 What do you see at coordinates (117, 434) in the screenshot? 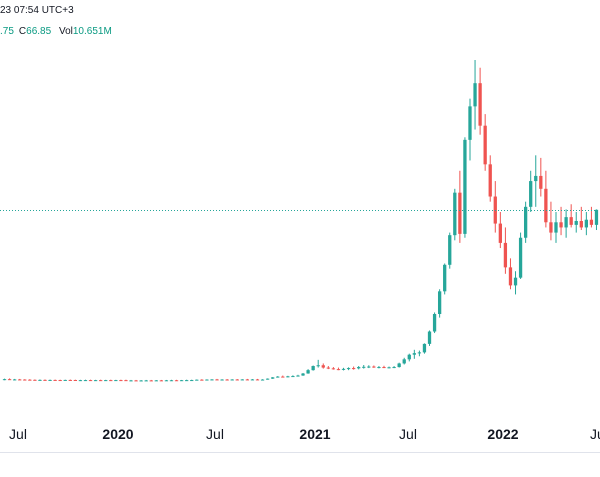
I see `x-tick-label: 2020` at bounding box center [117, 434].